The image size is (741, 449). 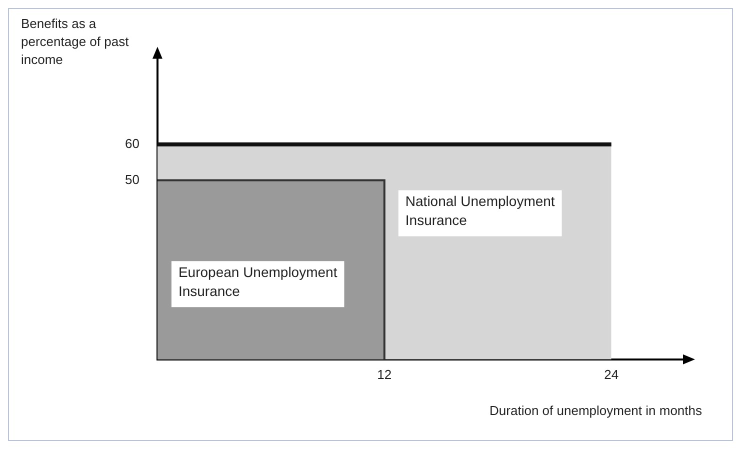 I want to click on x-tick-label: 24, so click(x=611, y=374).